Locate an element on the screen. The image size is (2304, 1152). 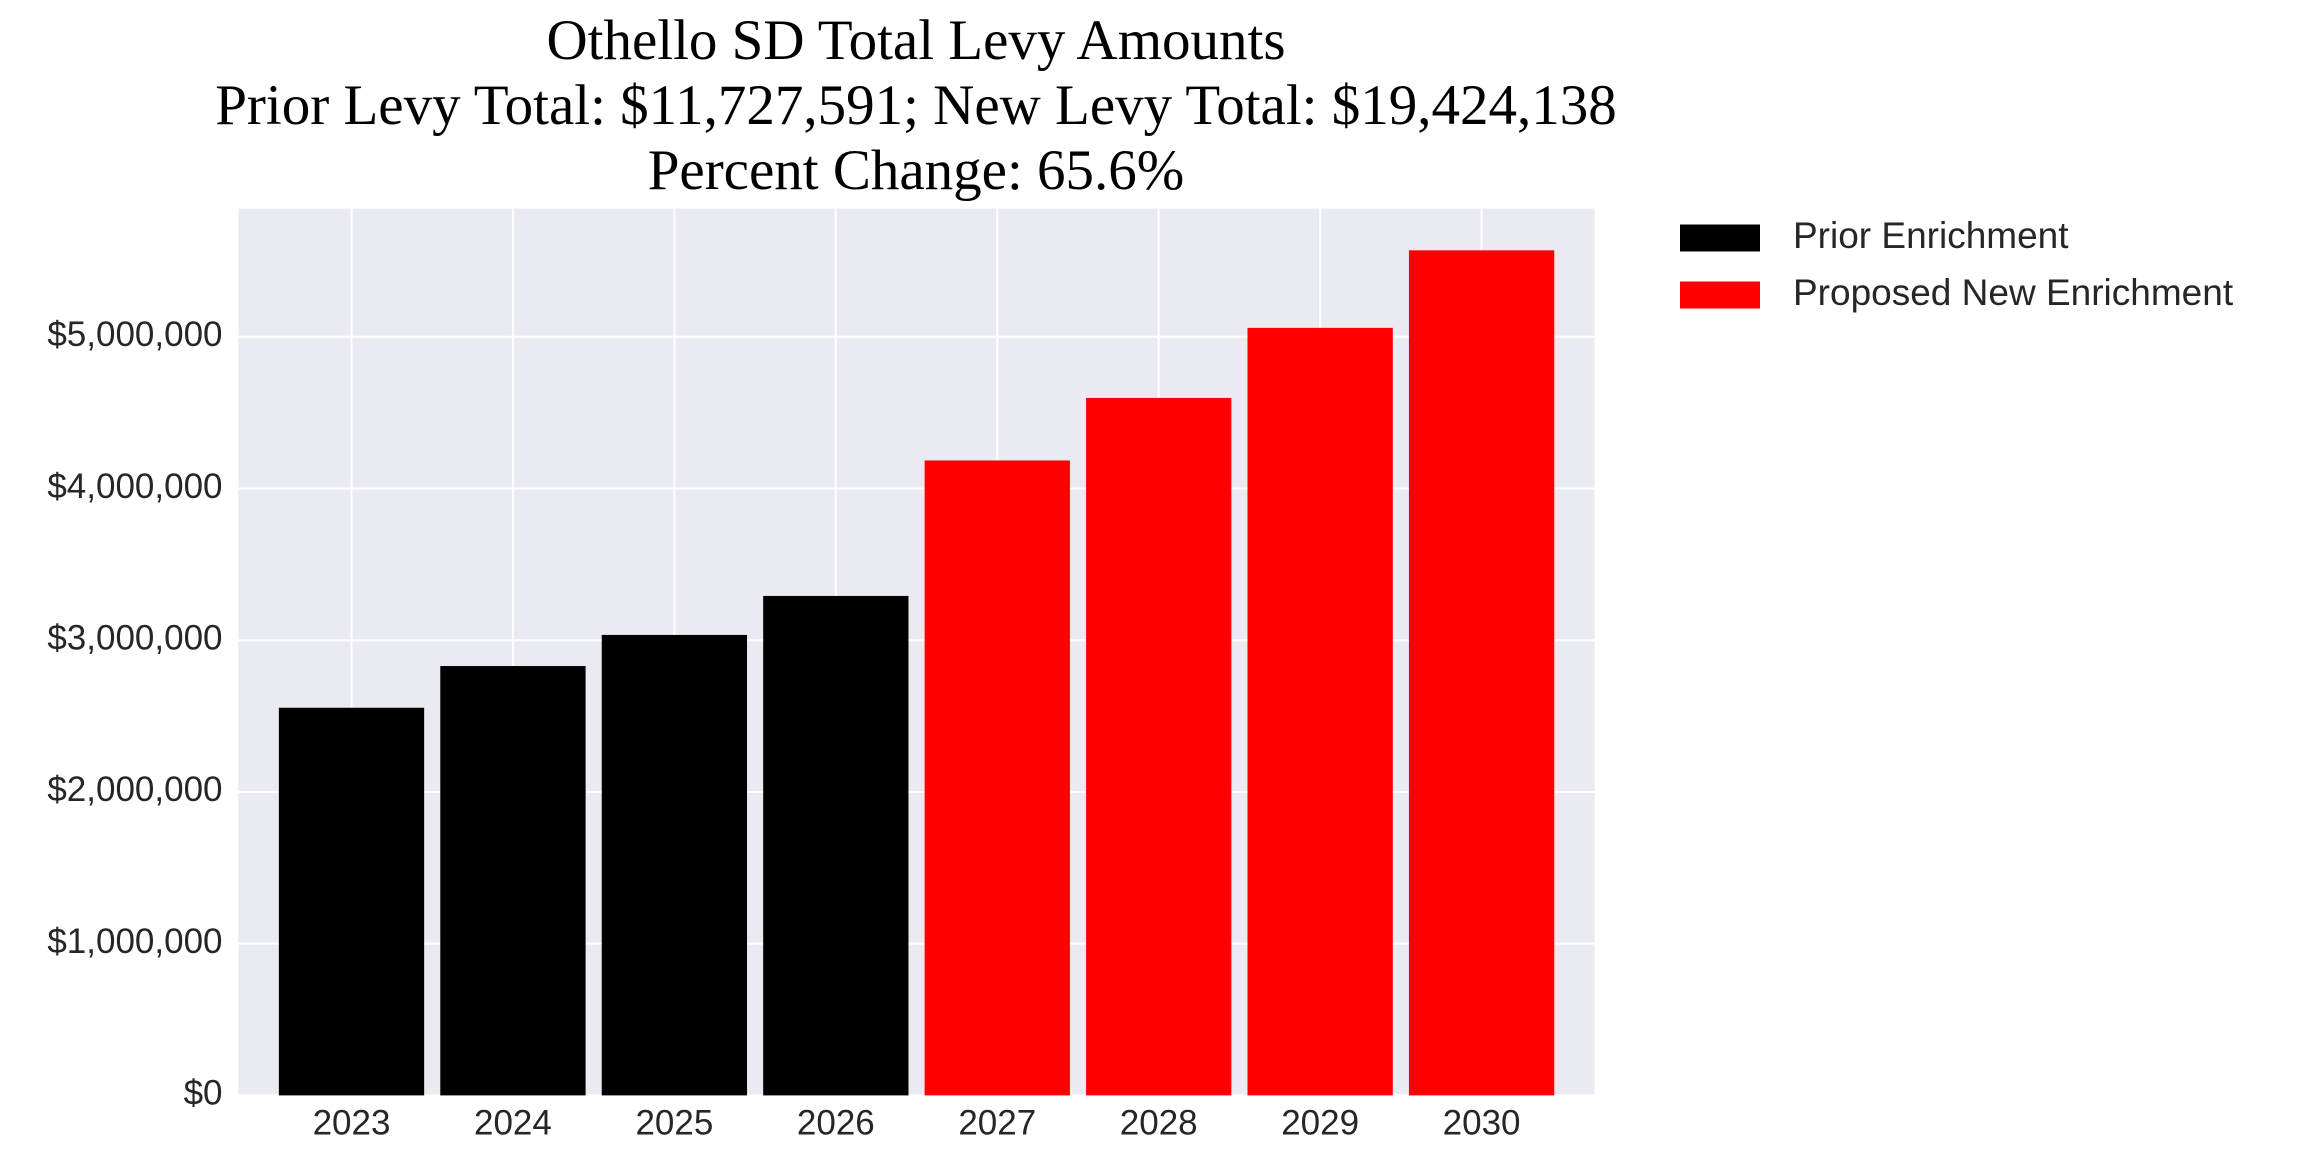
x-tick-label: 2026 is located at coordinates (836, 1123).